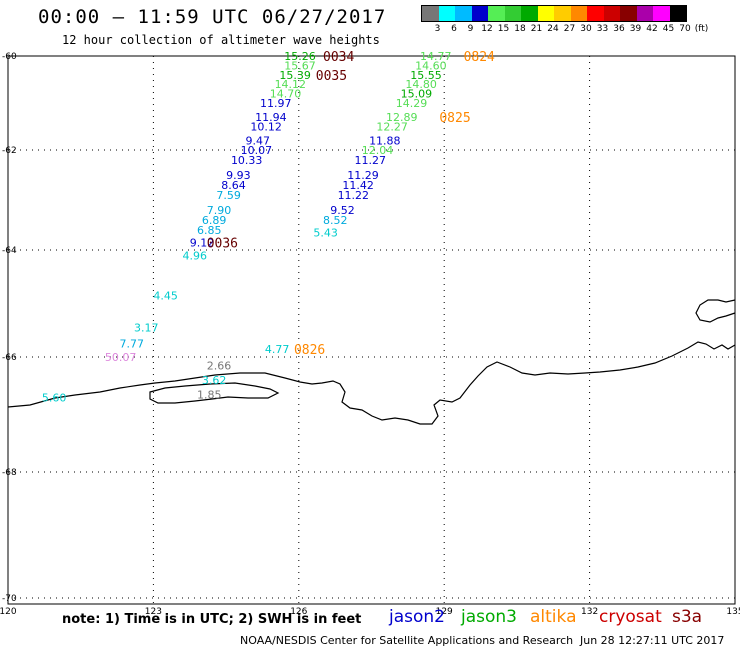 Image resolution: width=740 pixels, height=650 pixels. Describe the element at coordinates (733, 612) in the screenshot. I see `lon-tick-label: 135` at that location.